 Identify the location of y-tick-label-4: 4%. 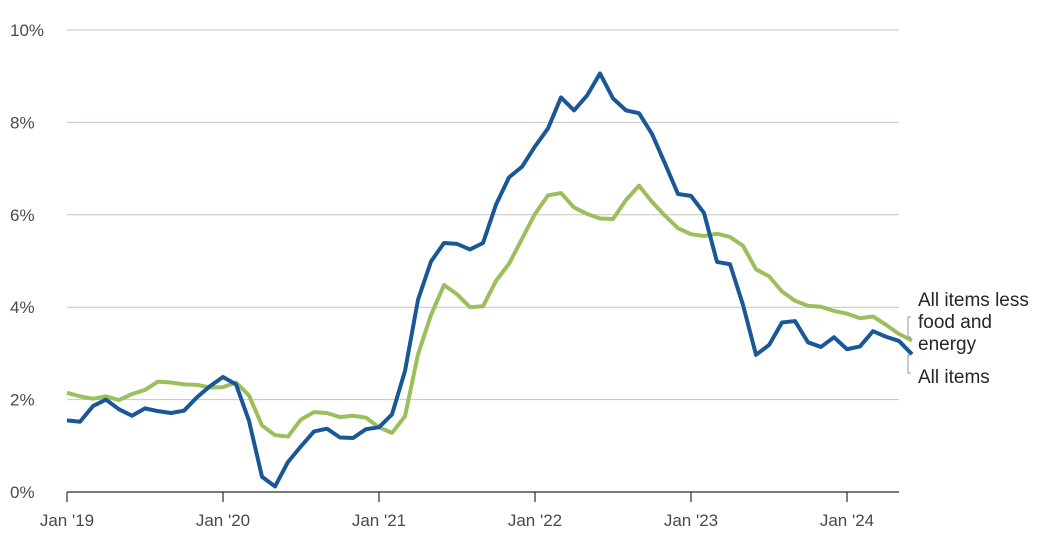
(22, 307).